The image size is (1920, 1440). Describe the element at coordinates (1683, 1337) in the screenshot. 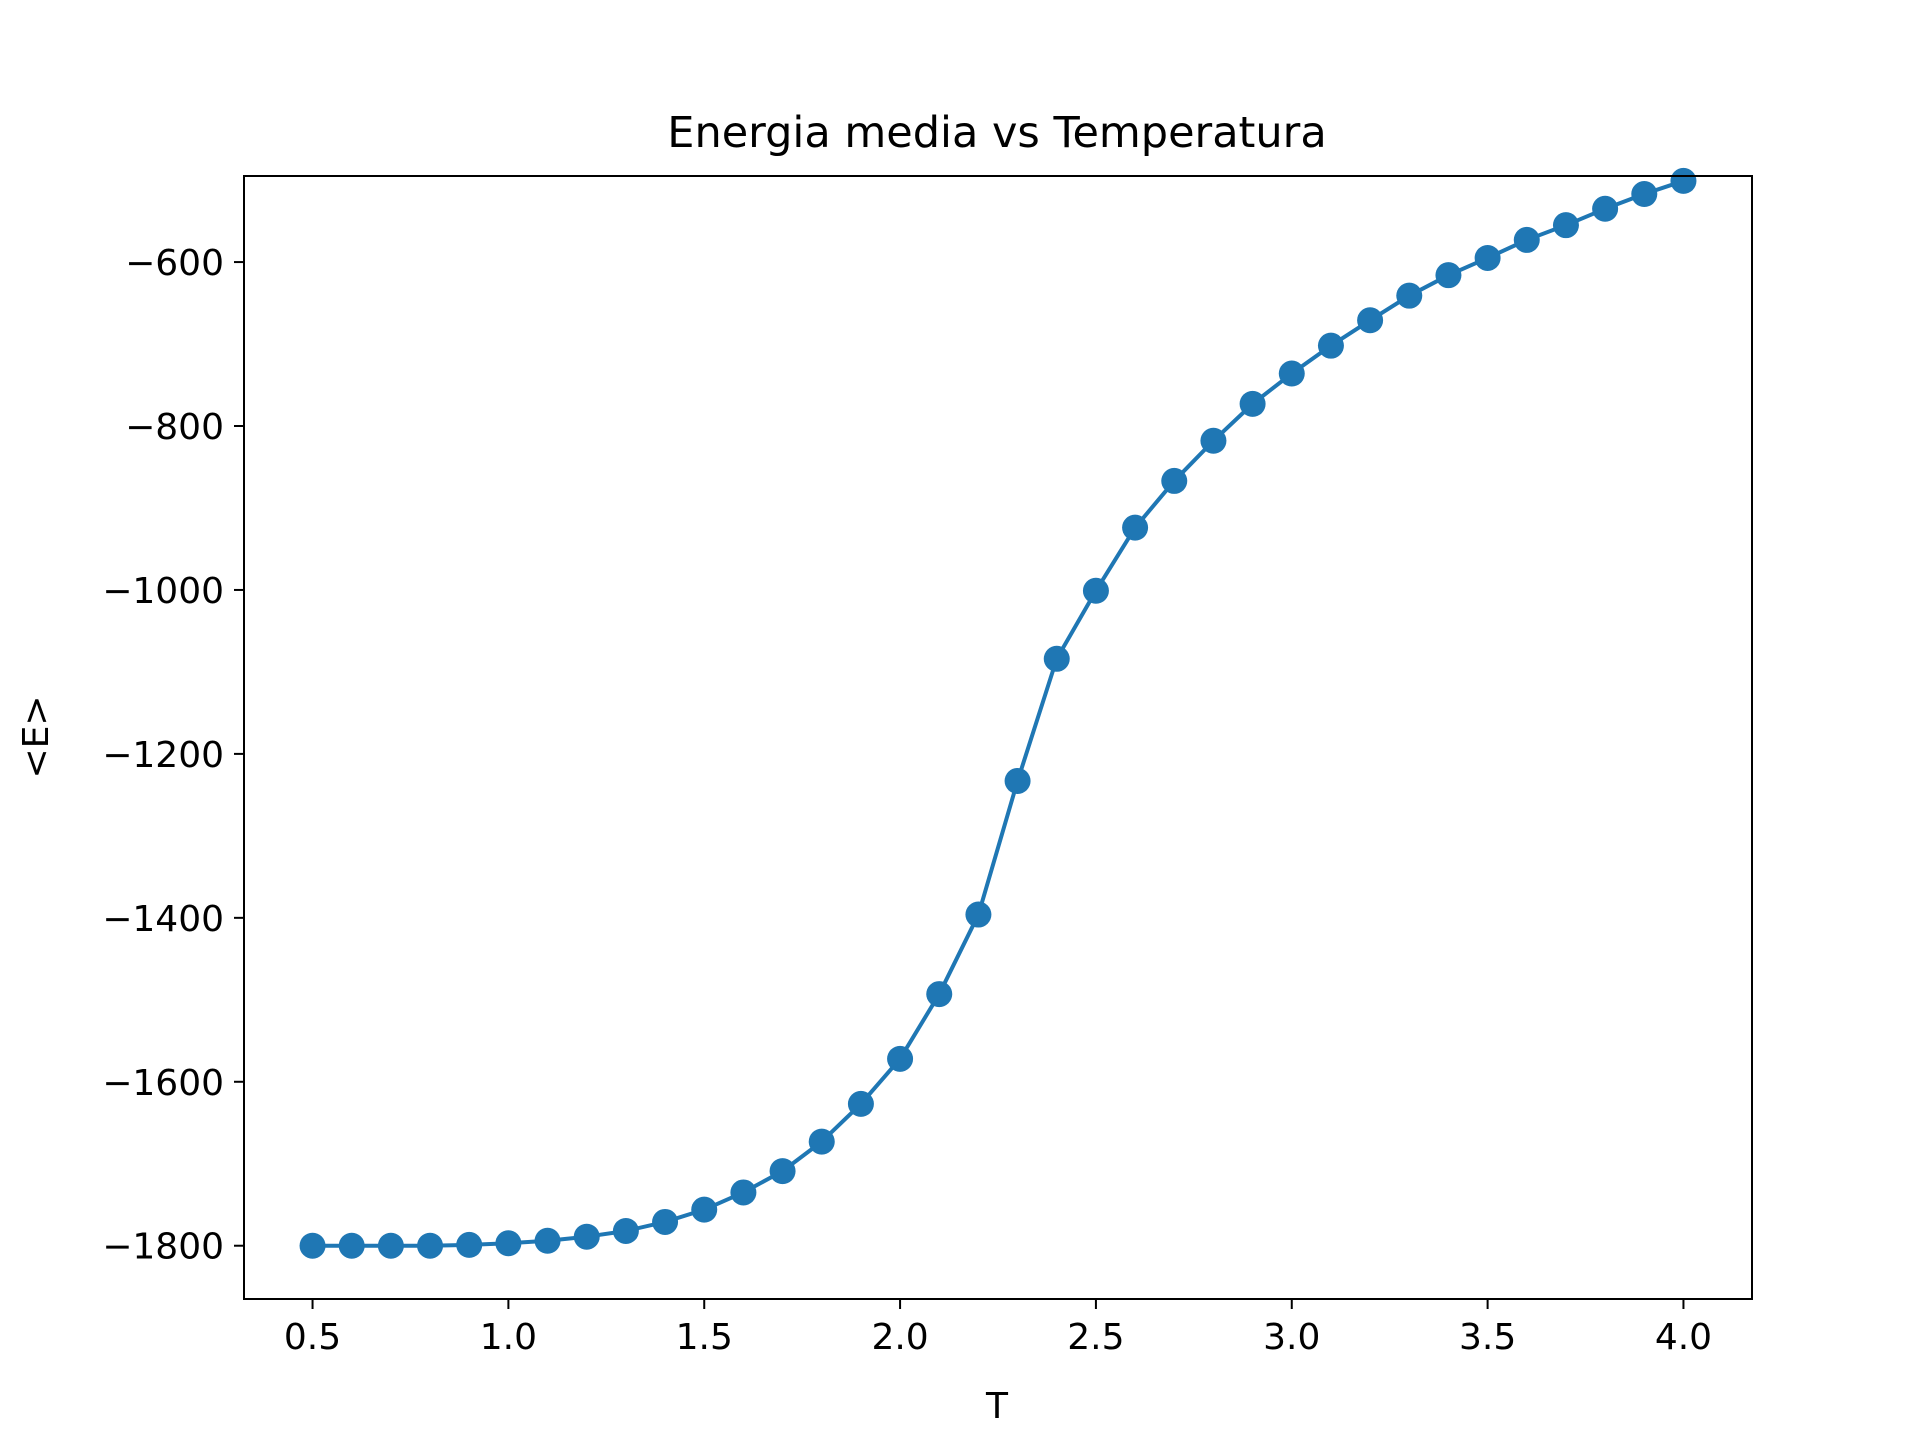

I see `x-tick-label: 4.0` at that location.